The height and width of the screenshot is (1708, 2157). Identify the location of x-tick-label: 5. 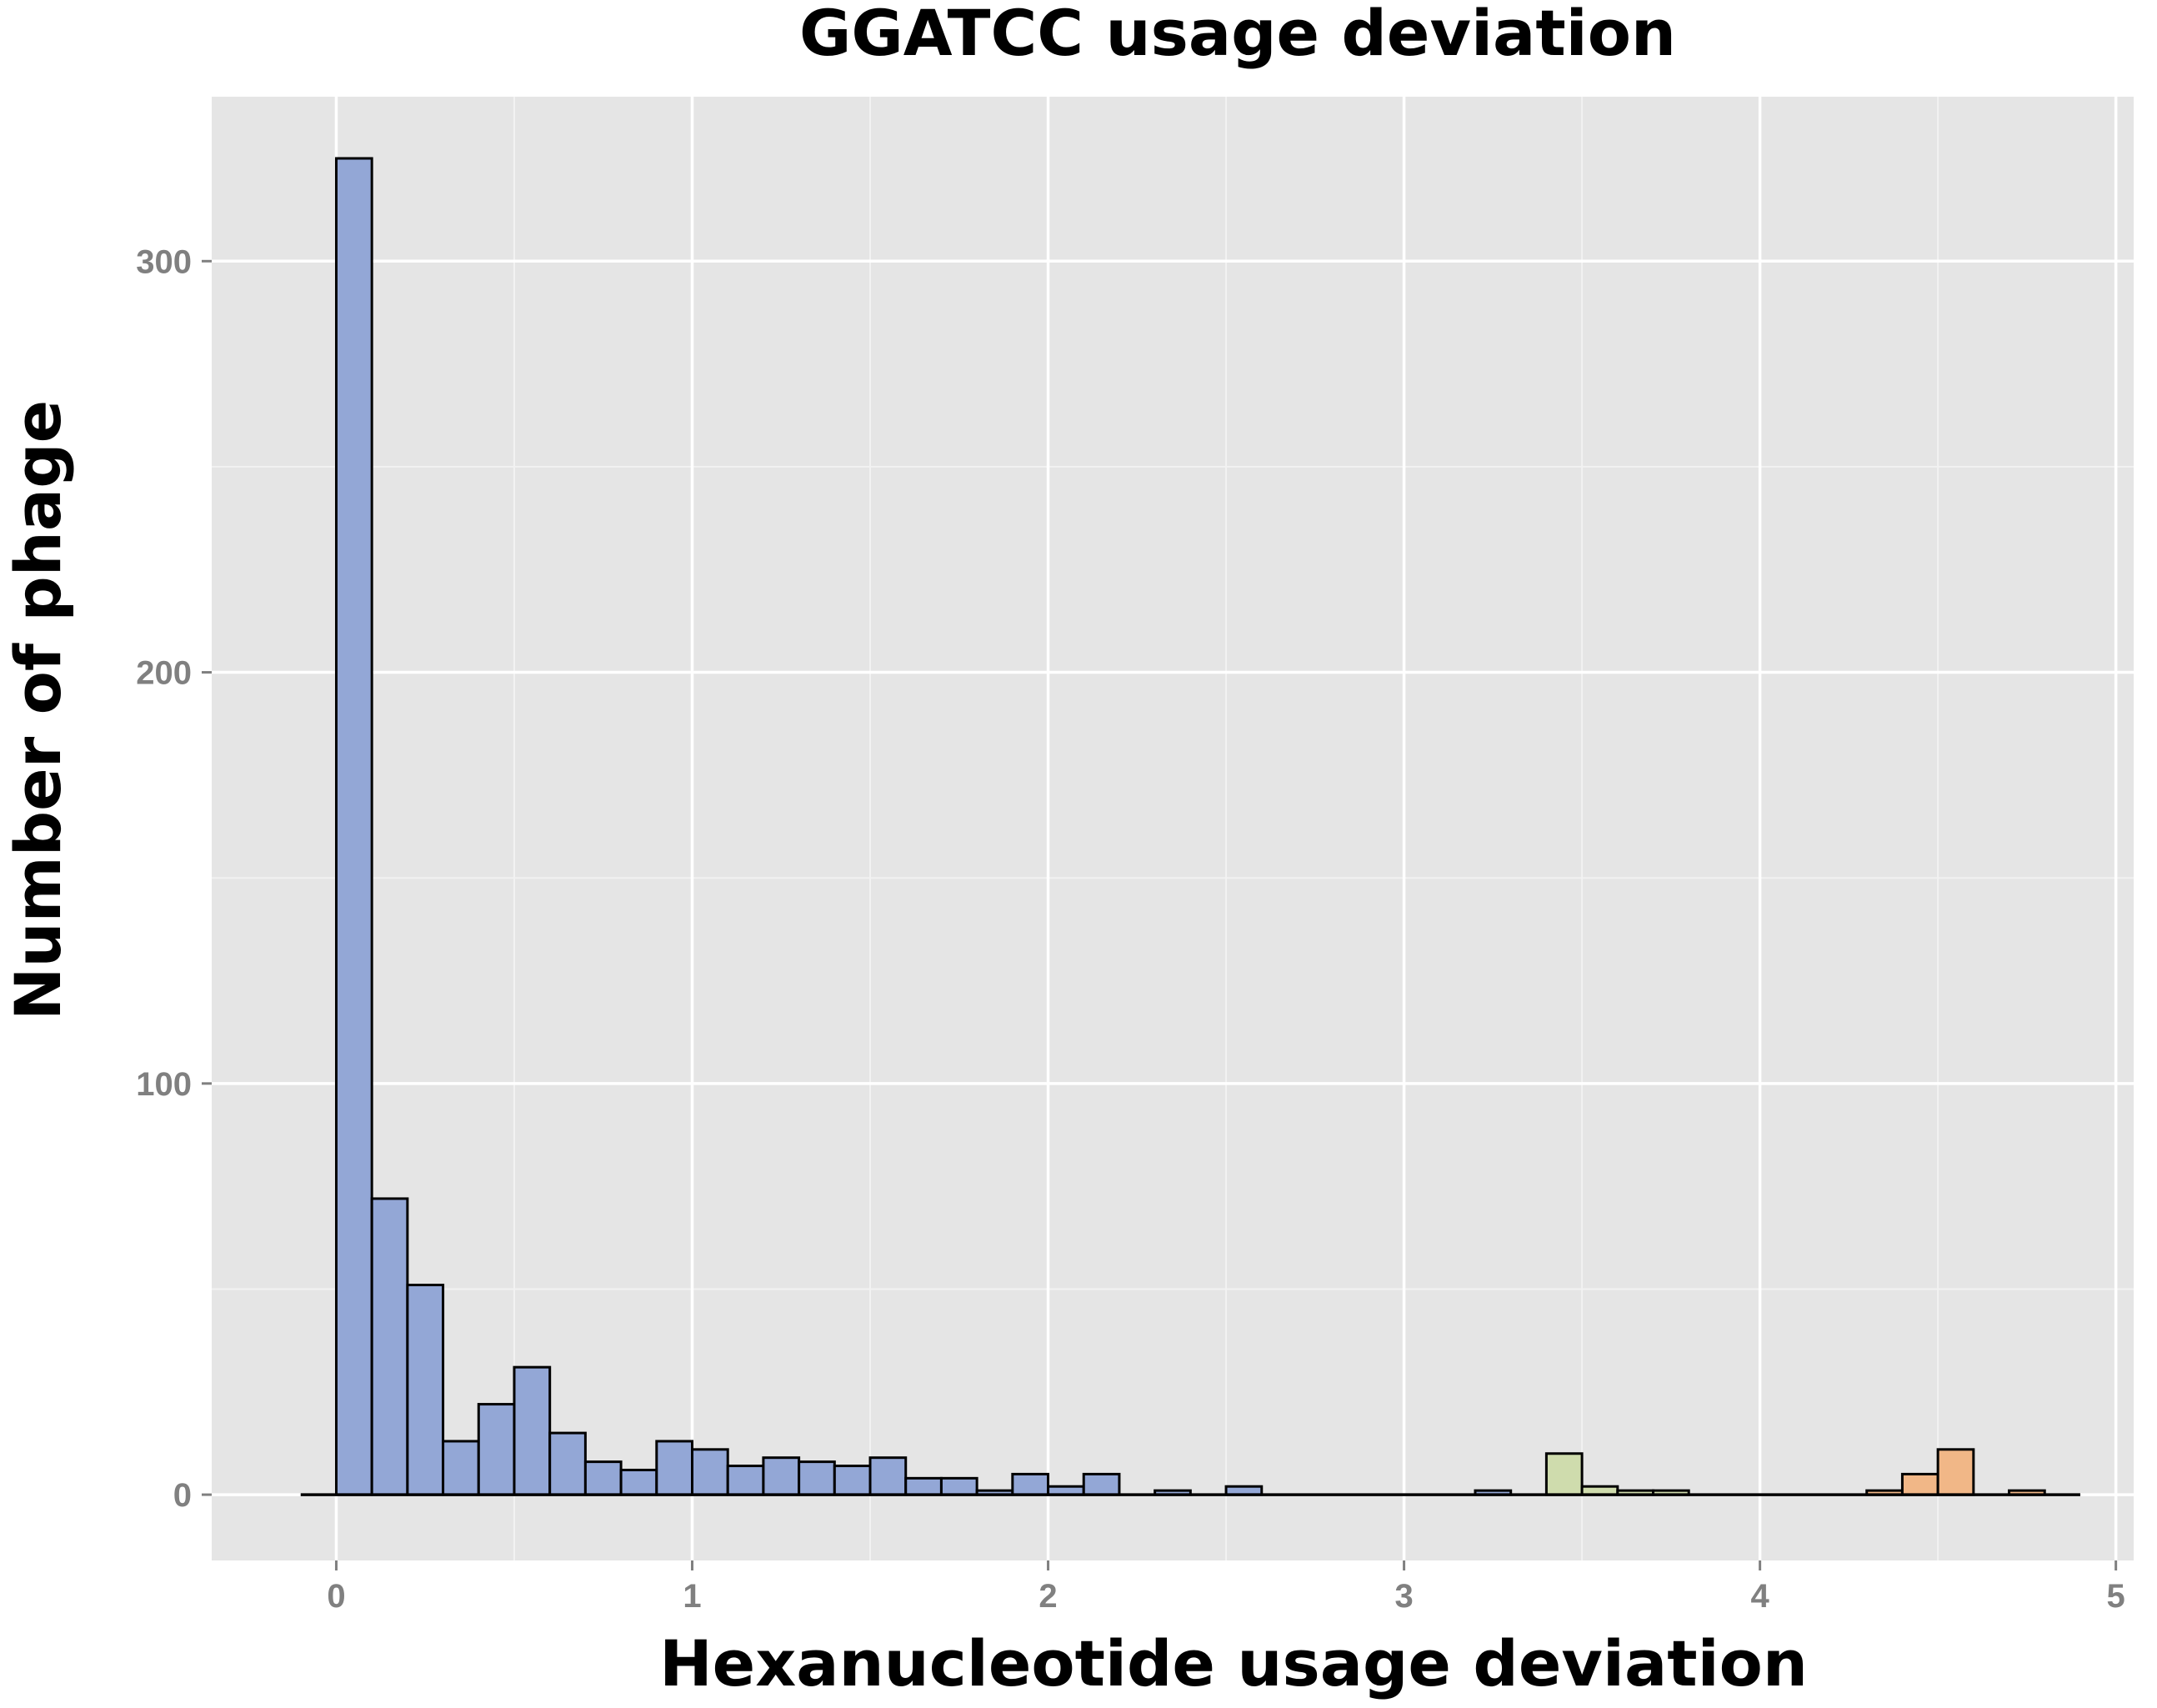
(2116, 1596).